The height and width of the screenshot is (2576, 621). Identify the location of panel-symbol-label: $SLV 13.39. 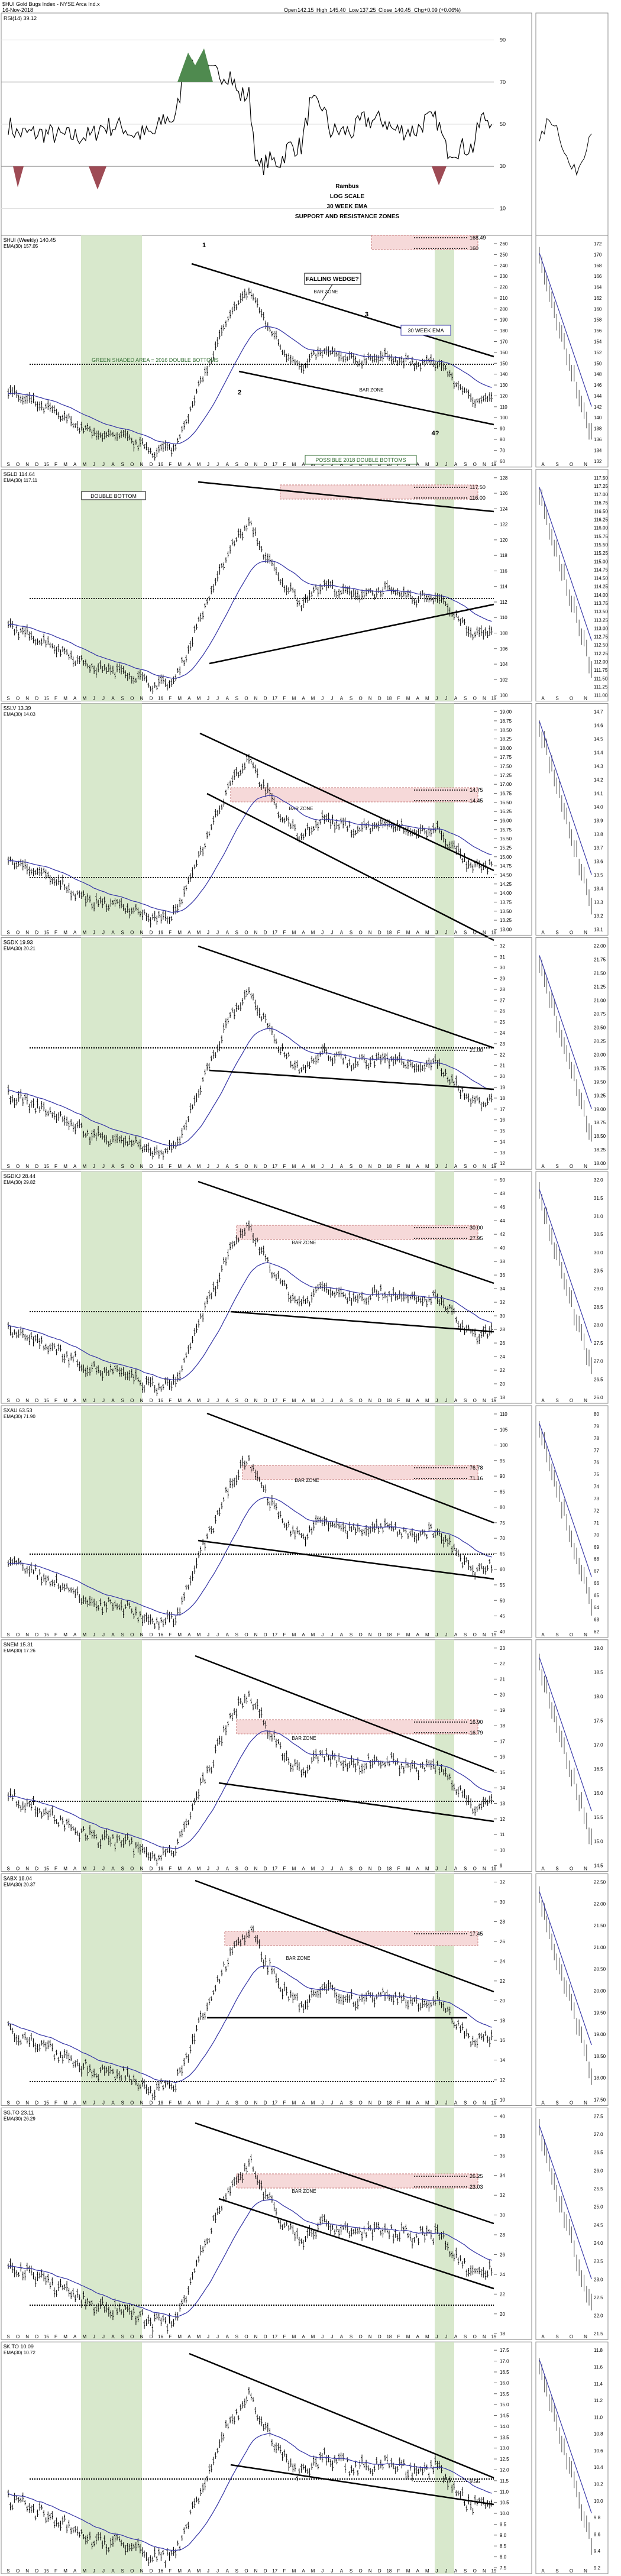
(17, 709).